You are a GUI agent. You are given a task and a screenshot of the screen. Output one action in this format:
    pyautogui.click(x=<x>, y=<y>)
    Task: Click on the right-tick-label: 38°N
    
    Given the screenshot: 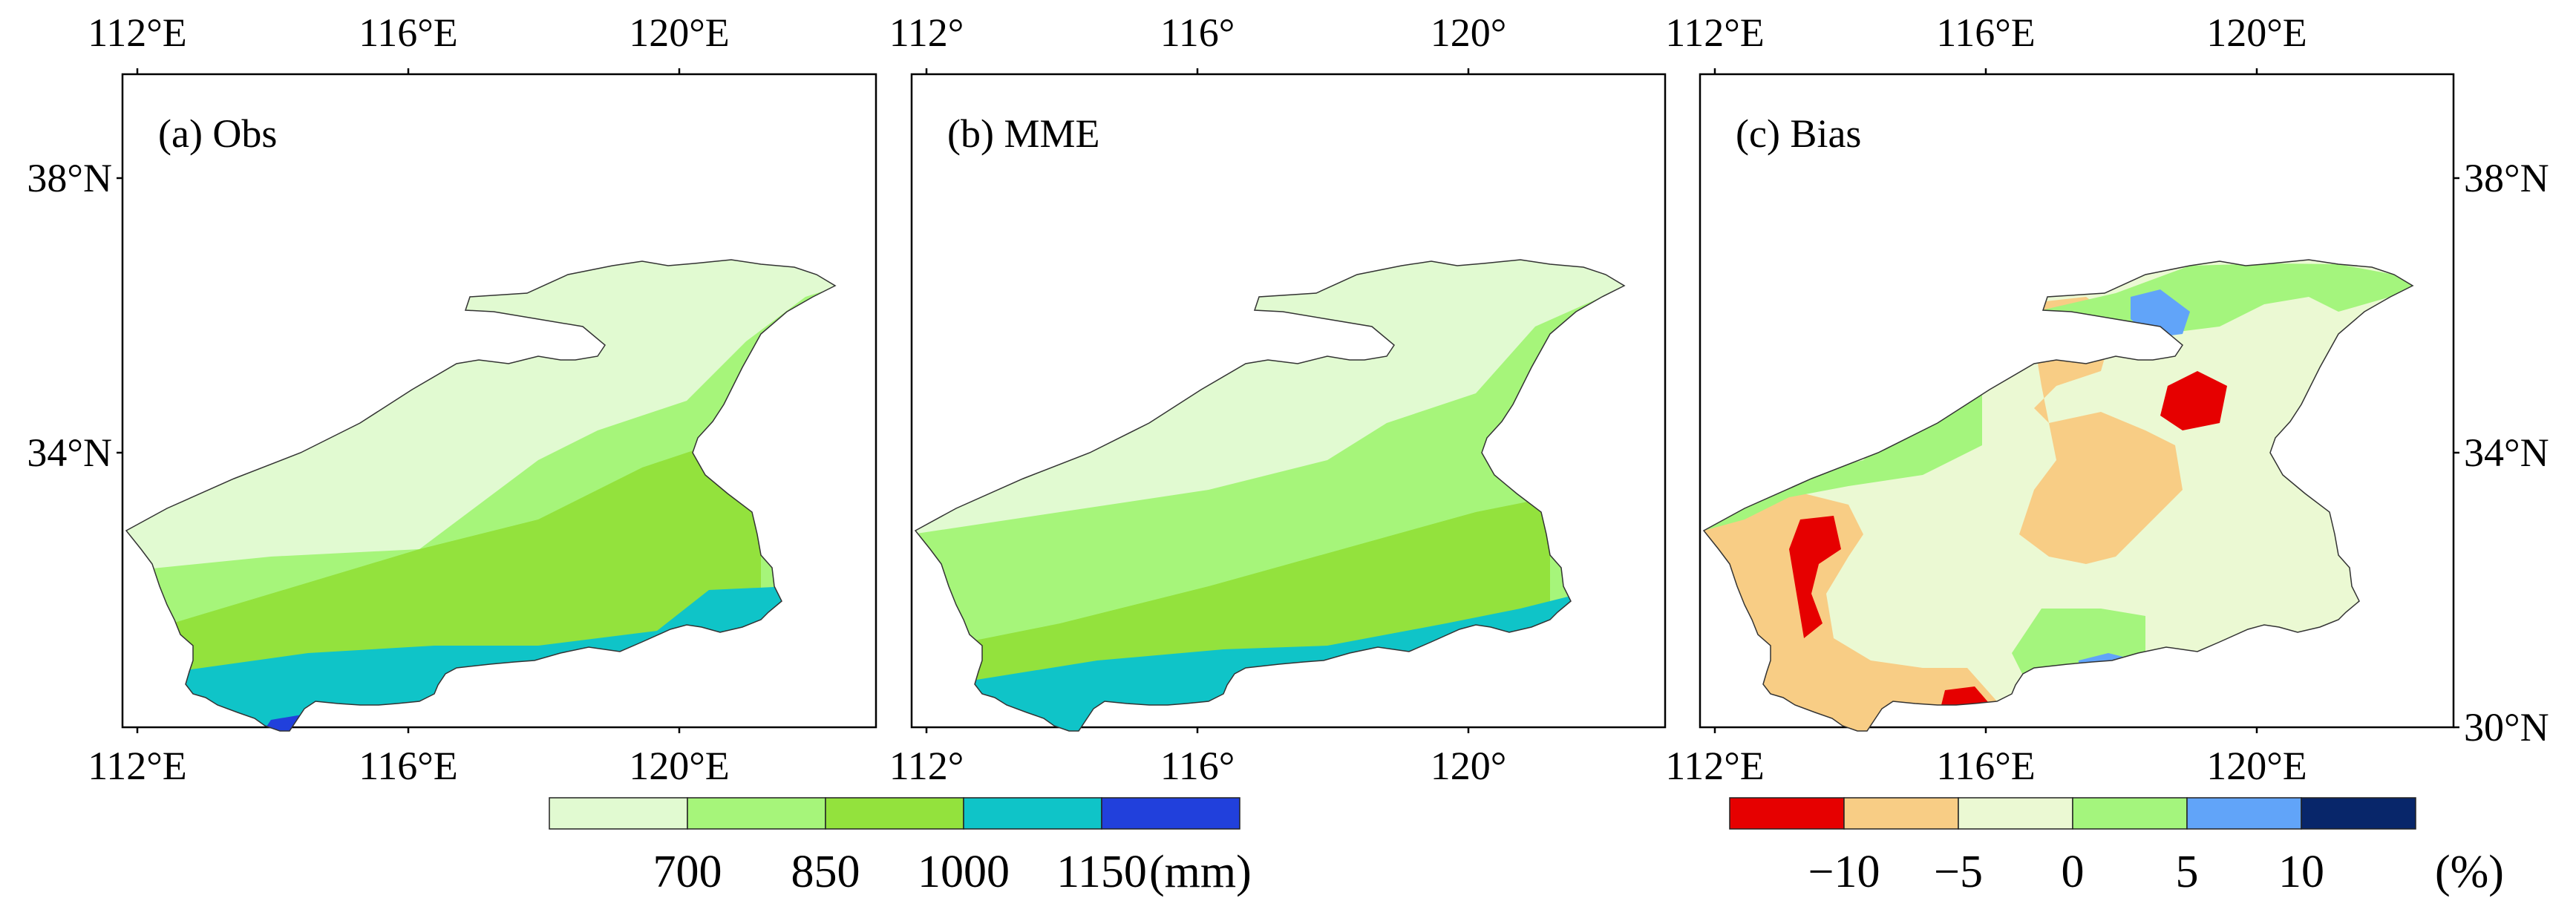 What is the action you would take?
    pyautogui.click(x=2506, y=178)
    